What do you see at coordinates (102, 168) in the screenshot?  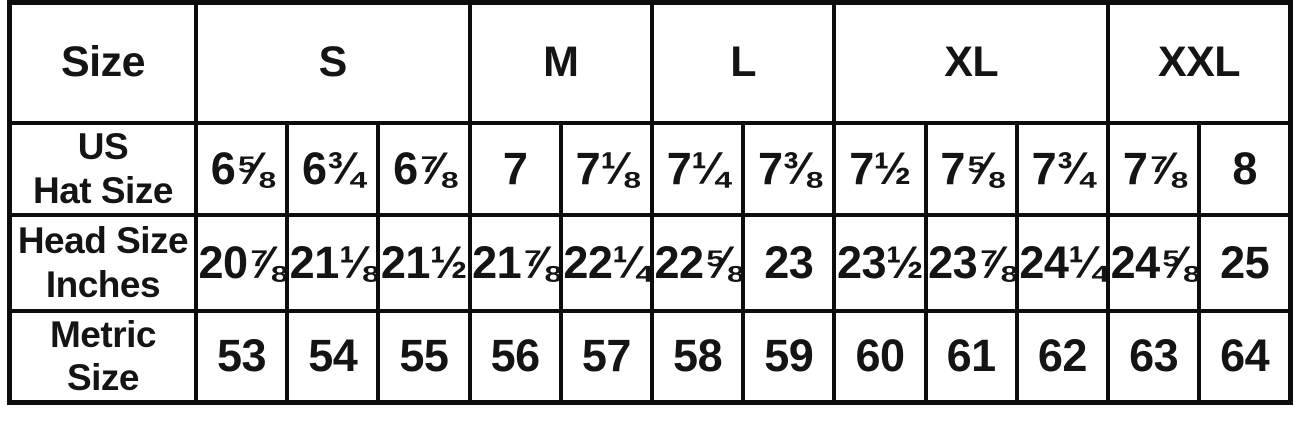 I see `us-hat-size-label: US Hat Size` at bounding box center [102, 168].